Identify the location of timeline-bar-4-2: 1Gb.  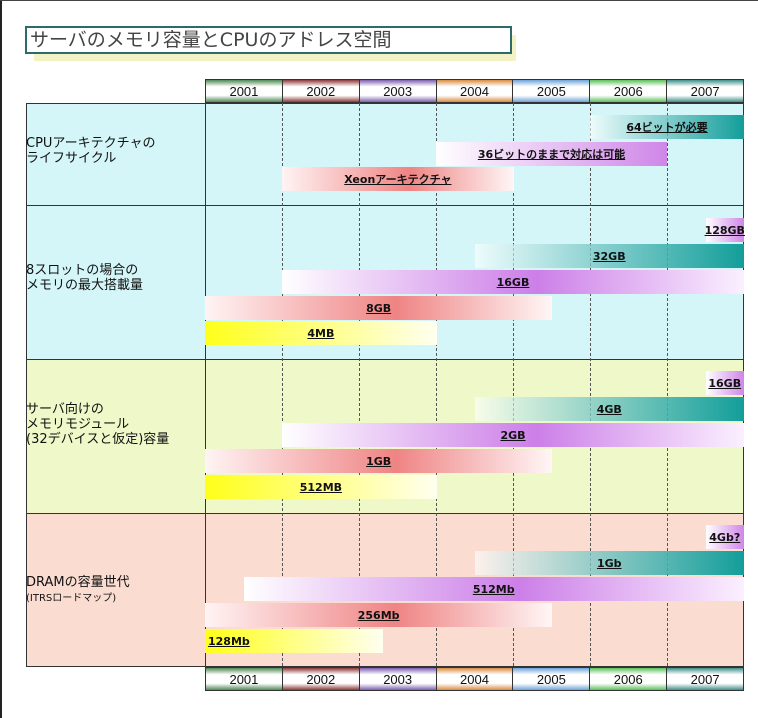
(609, 563).